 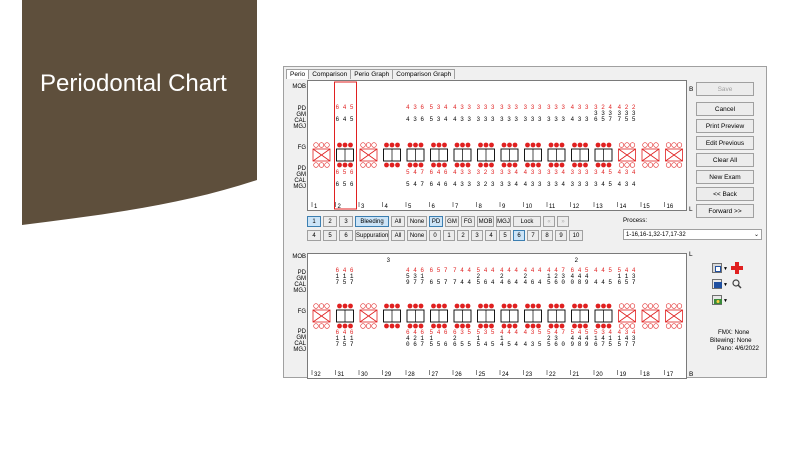 I want to click on perio-value: 6 5 7, so click(x=603, y=119).